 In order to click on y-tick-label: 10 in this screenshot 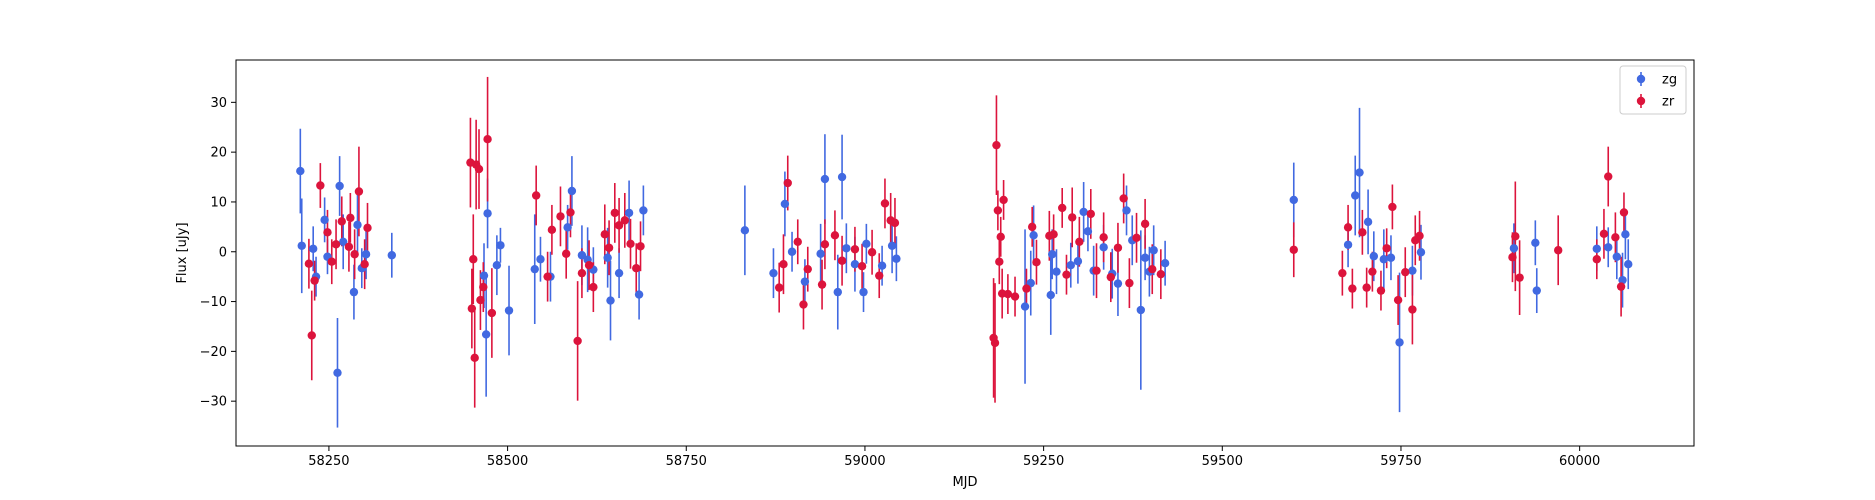, I will do `click(218, 202)`.